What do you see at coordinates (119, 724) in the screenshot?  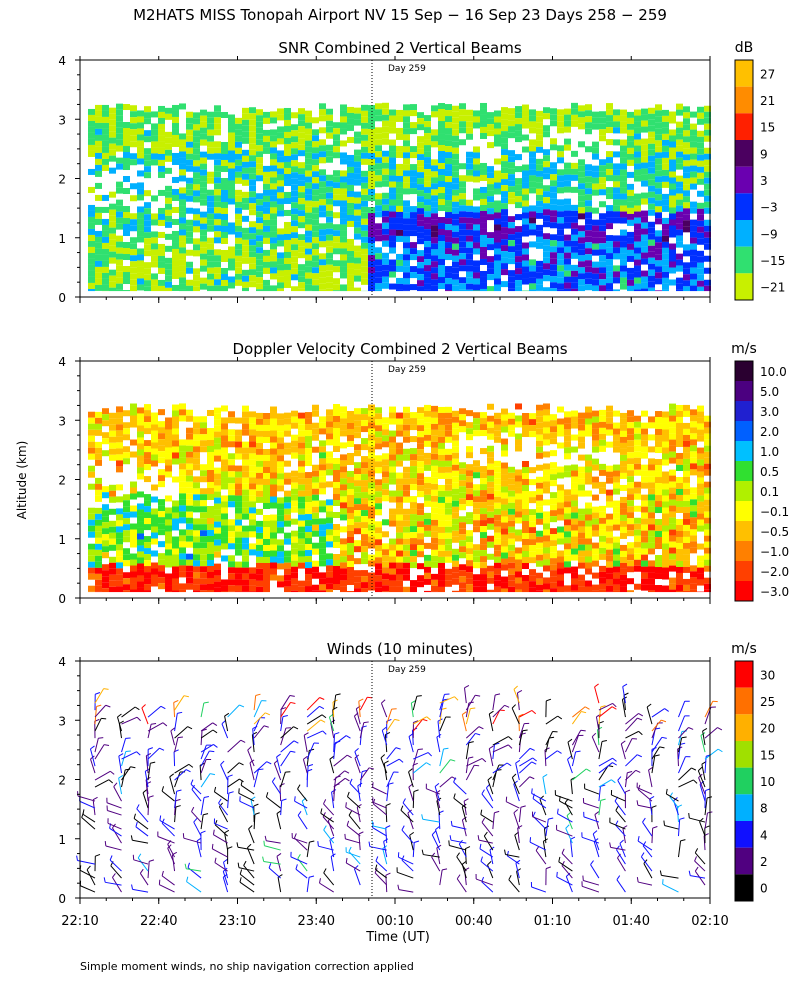 I see `wind-barb` at bounding box center [119, 724].